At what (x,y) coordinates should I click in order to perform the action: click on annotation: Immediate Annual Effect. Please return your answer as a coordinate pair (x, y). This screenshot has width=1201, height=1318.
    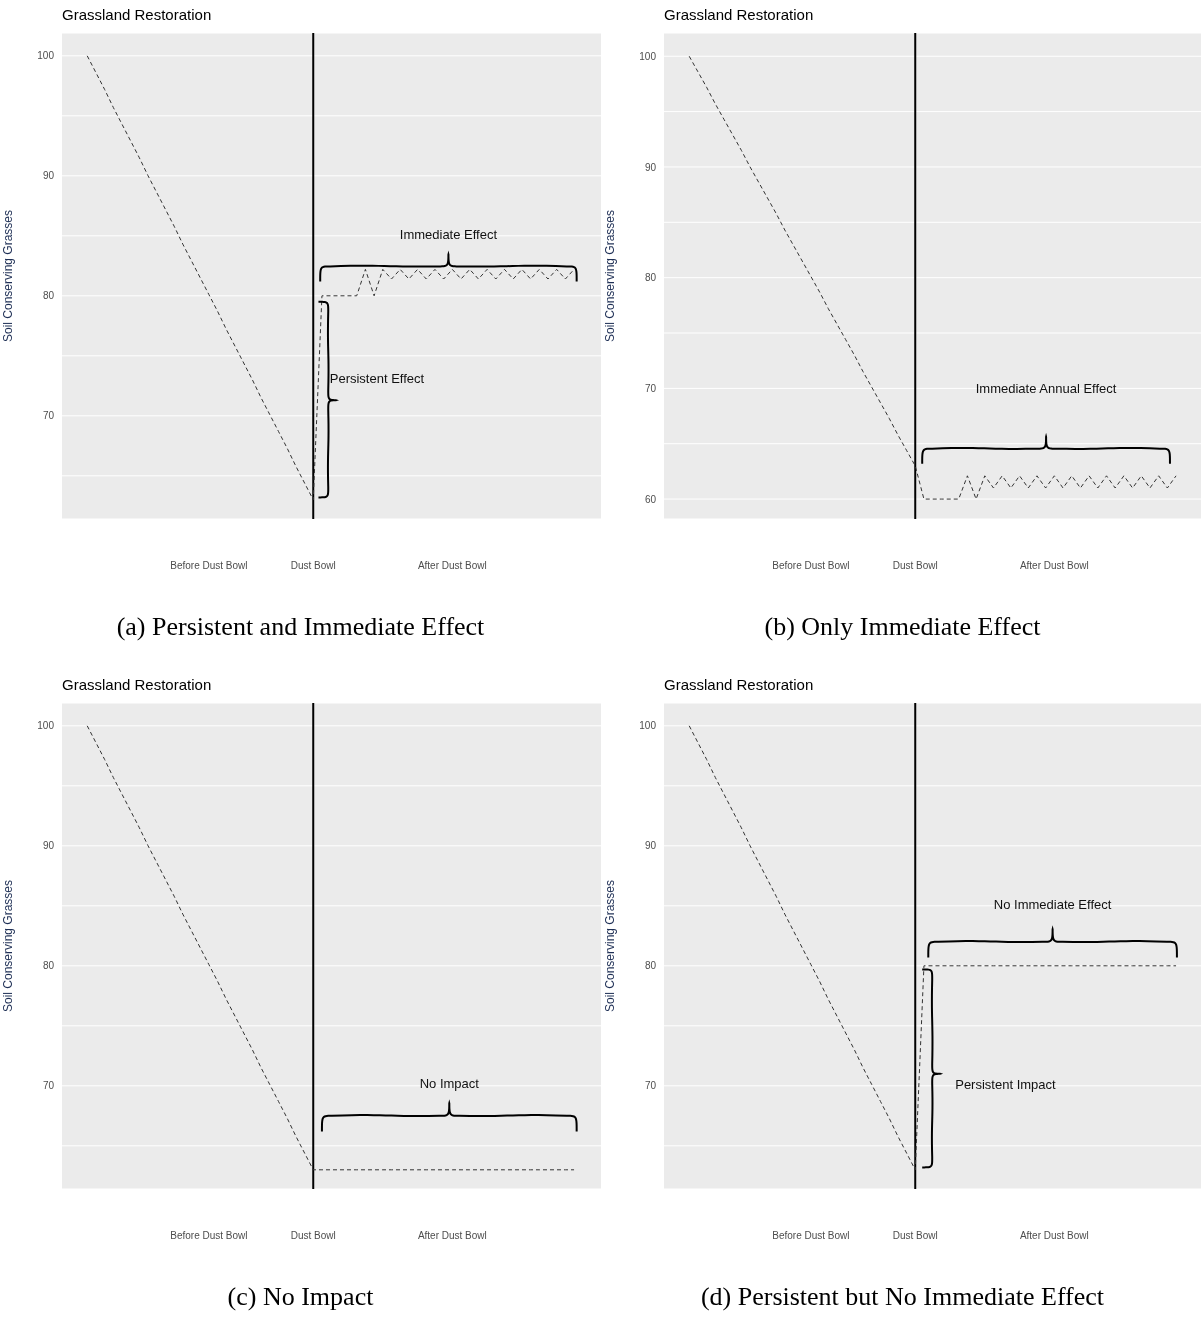
    Looking at the image, I should click on (1046, 388).